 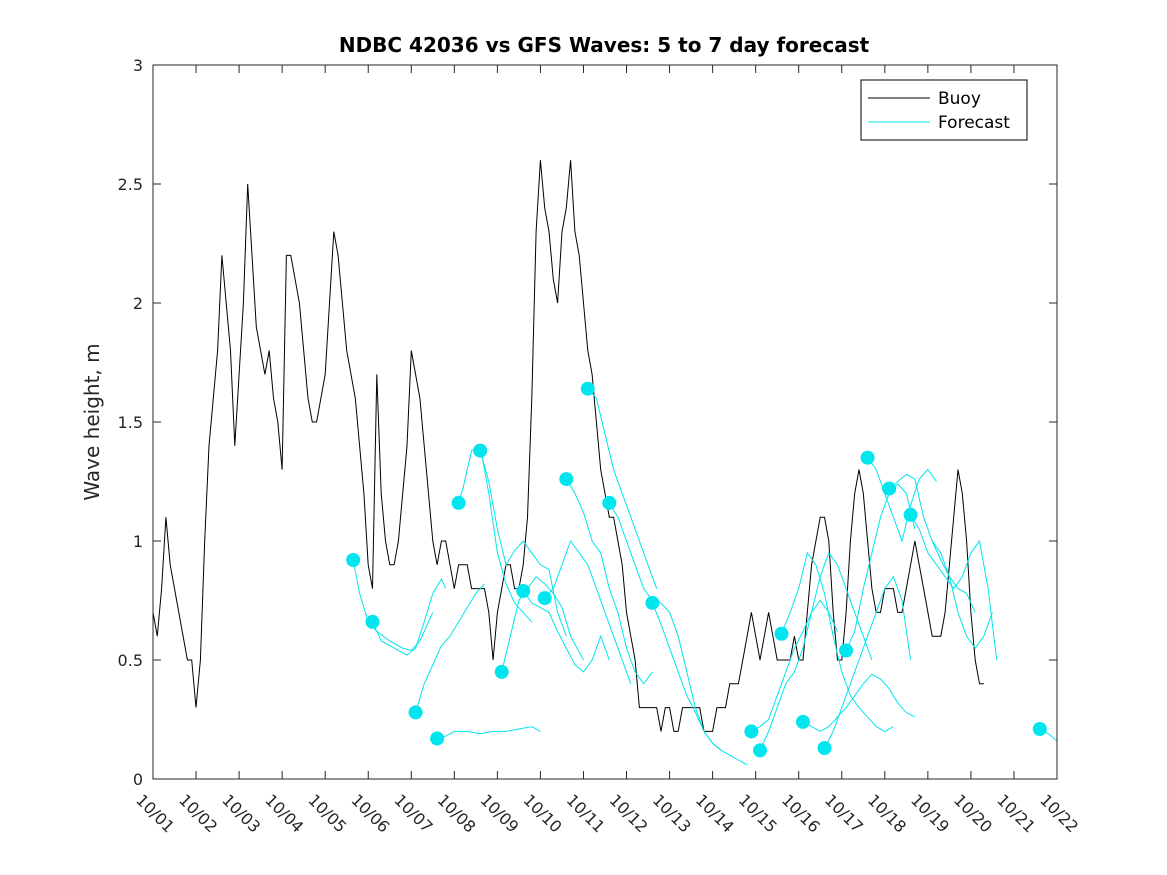 I want to click on legend: Buoy Forecast, so click(x=944, y=110).